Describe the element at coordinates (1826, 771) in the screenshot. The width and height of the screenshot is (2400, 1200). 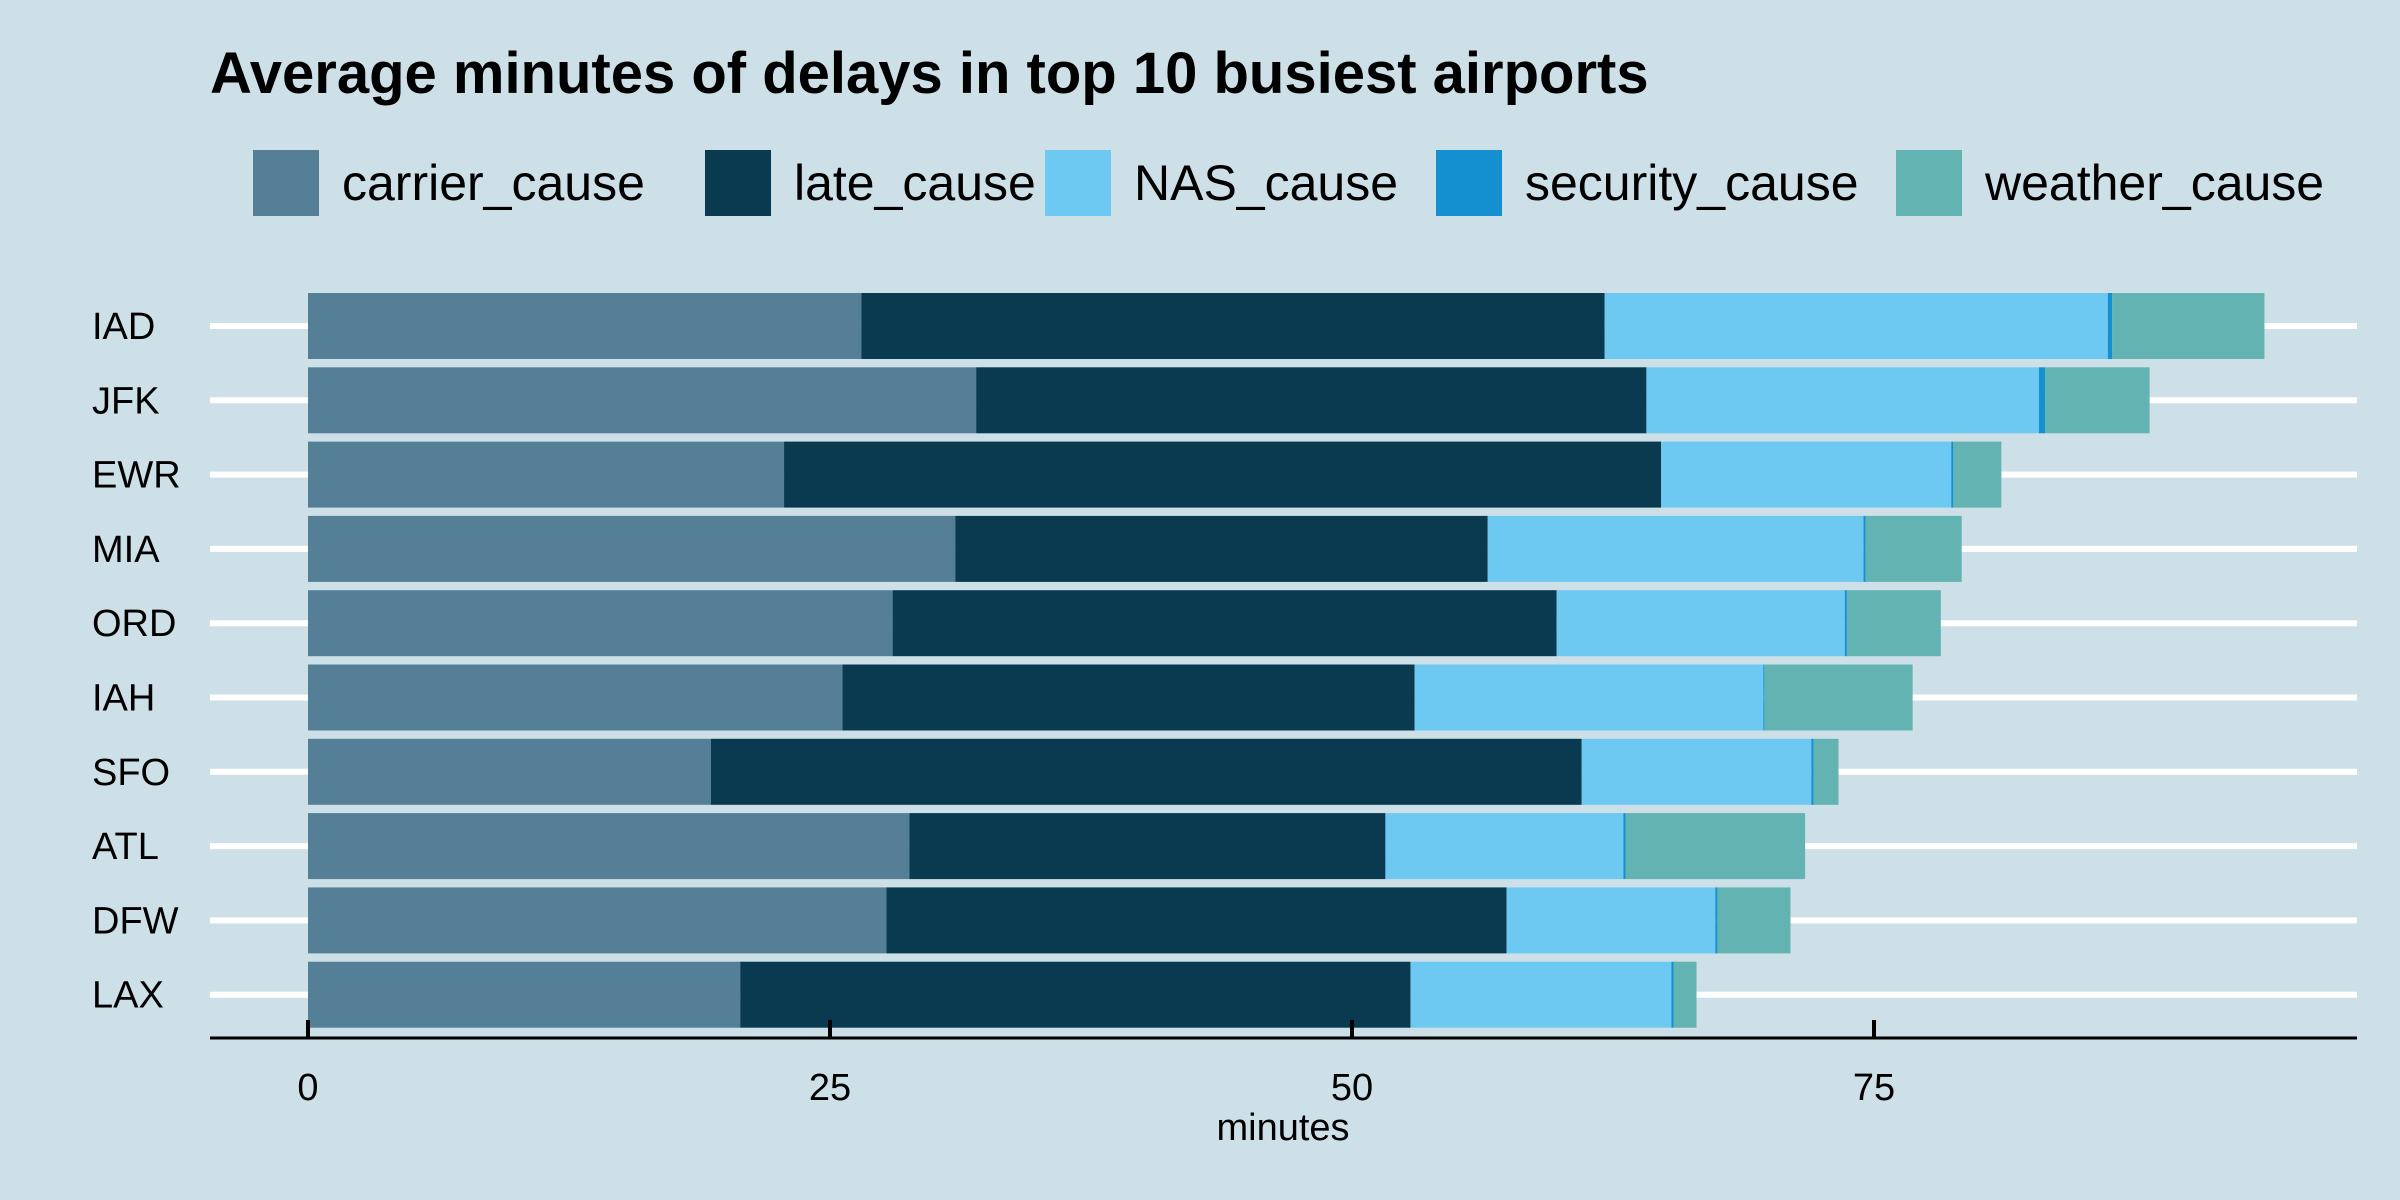
I see `bar-sfo-weather-cause` at that location.